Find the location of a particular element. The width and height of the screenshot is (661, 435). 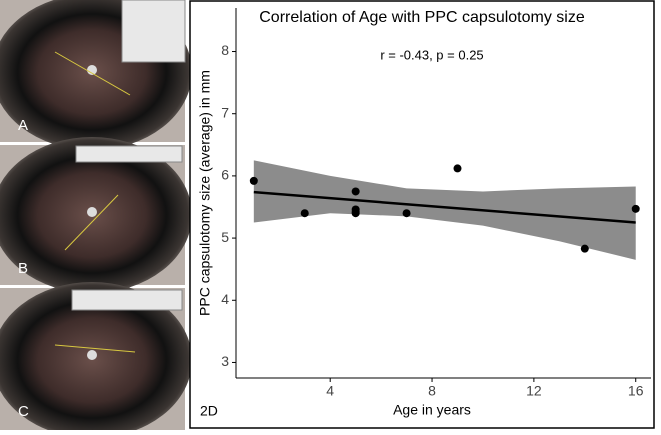

x-tick-label: 16 is located at coordinates (636, 391).